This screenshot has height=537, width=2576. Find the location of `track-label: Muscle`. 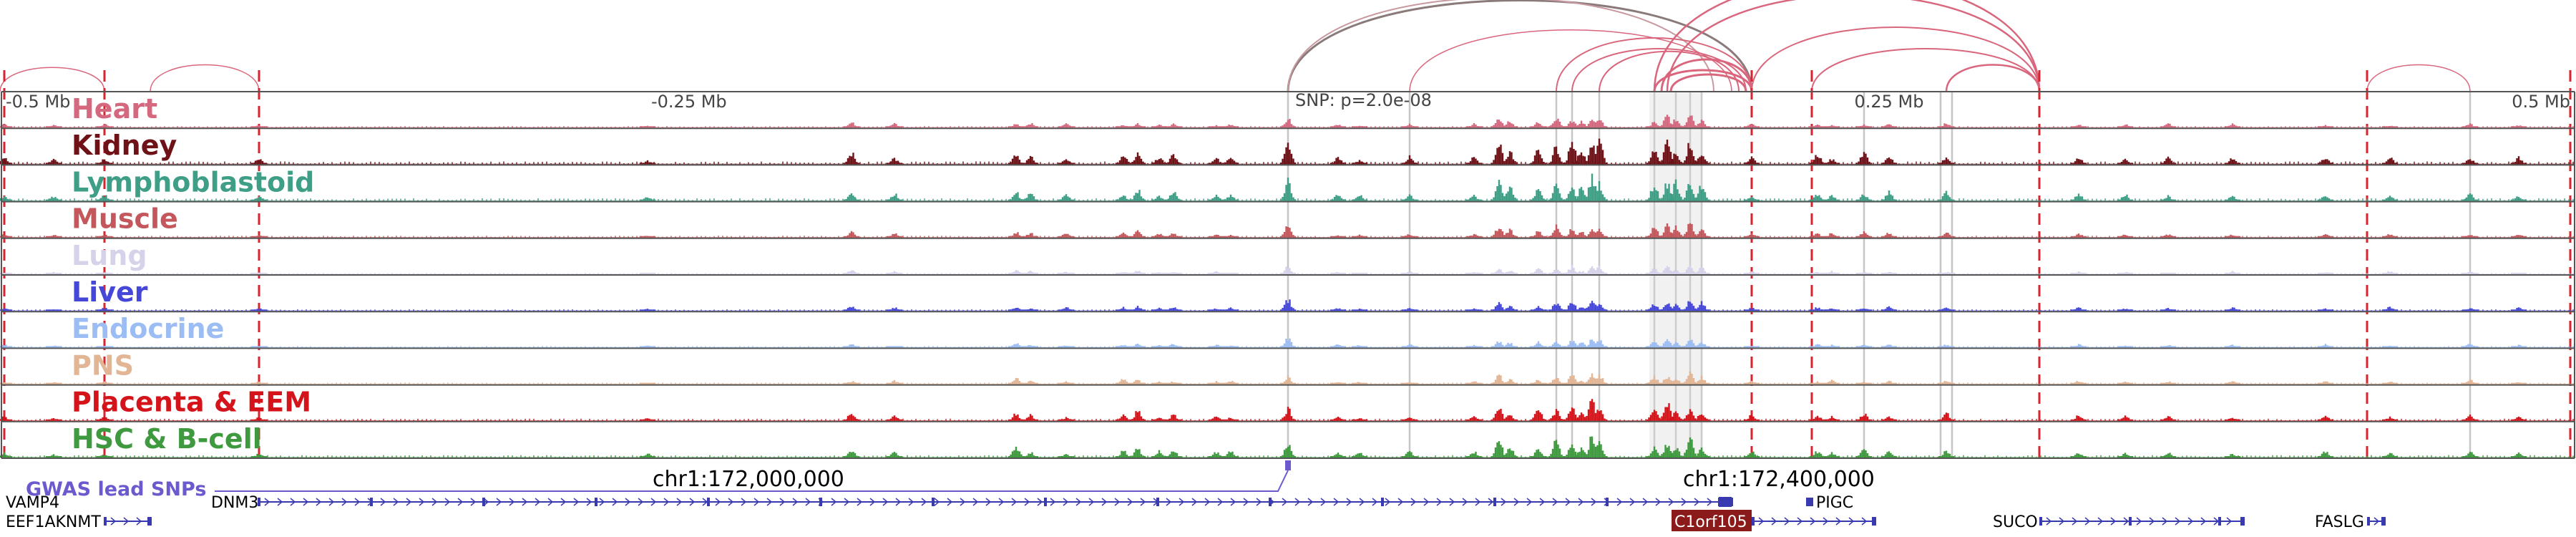

track-label: Muscle is located at coordinates (125, 219).